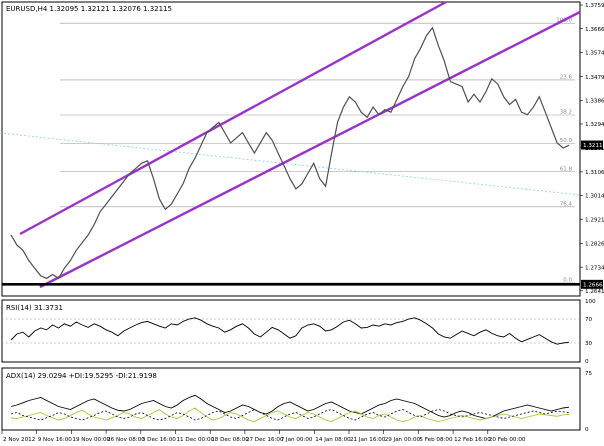 This screenshot has width=604, height=446. Describe the element at coordinates (587, 362) in the screenshot. I see `rsi-tick-label-3: 0` at that location.